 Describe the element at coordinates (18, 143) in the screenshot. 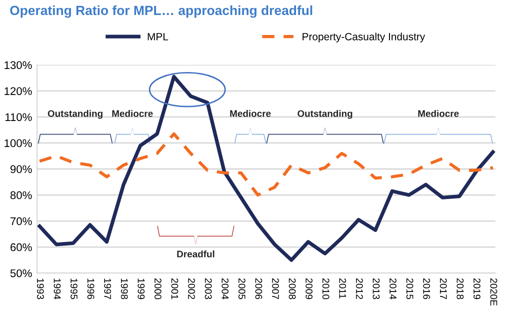

I see `y-tick-label: 100%` at that location.